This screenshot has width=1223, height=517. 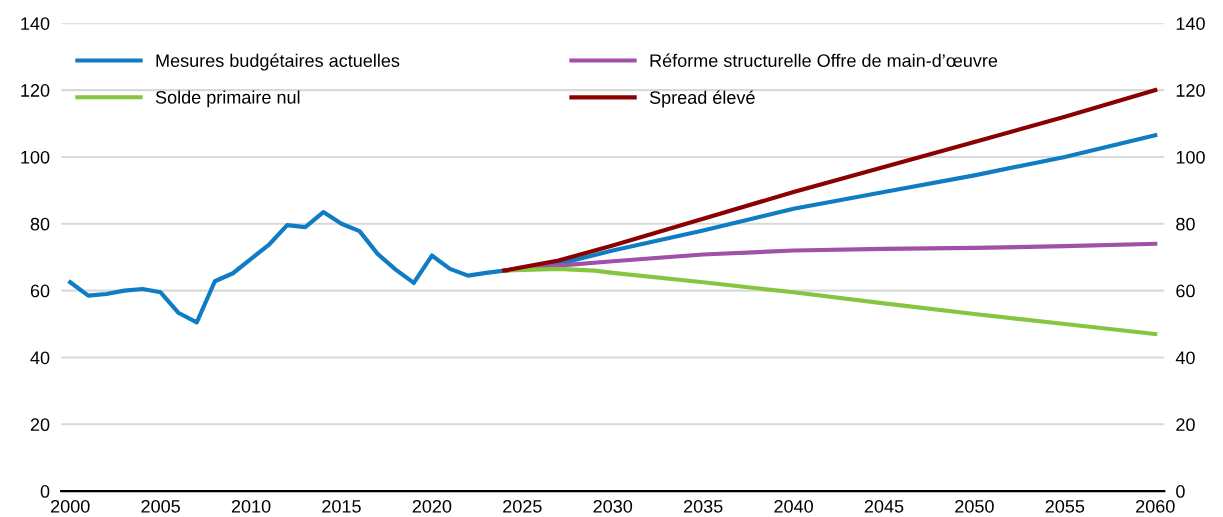 What do you see at coordinates (40, 224) in the screenshot?
I see `y-tick-label: 80` at bounding box center [40, 224].